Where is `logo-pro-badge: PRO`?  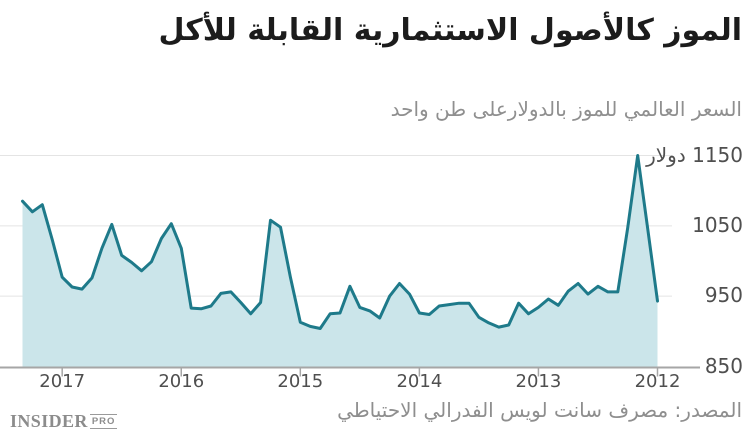
logo-pro-badge: PRO is located at coordinates (103, 421).